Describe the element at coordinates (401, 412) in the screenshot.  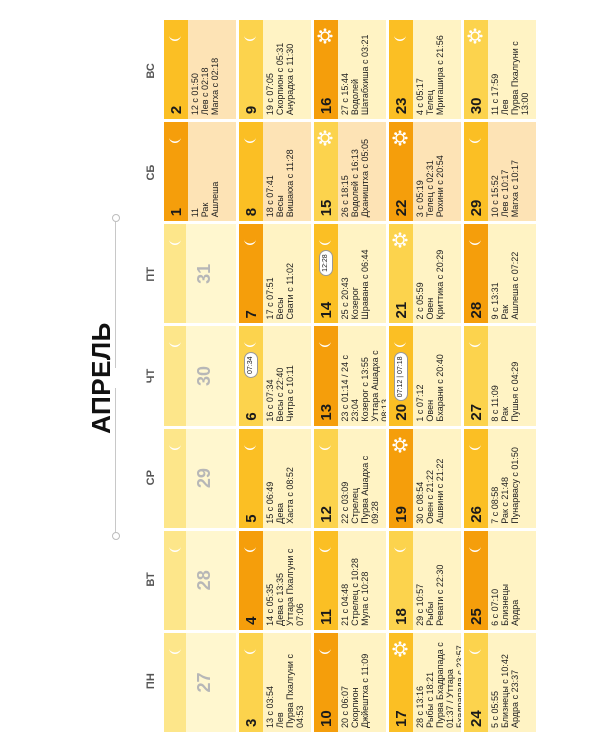
I see `day-number: 20` at that location.